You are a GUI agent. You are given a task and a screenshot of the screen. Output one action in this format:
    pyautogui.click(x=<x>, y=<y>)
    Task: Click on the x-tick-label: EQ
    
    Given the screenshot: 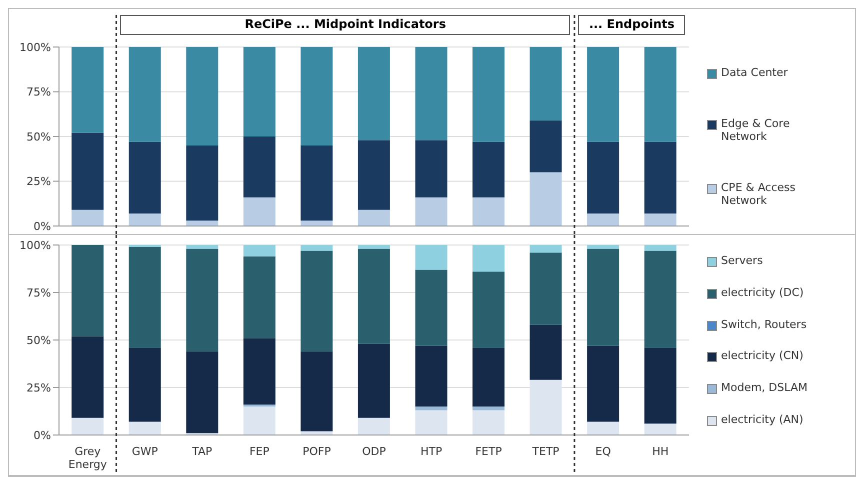 What is the action you would take?
    pyautogui.click(x=603, y=451)
    